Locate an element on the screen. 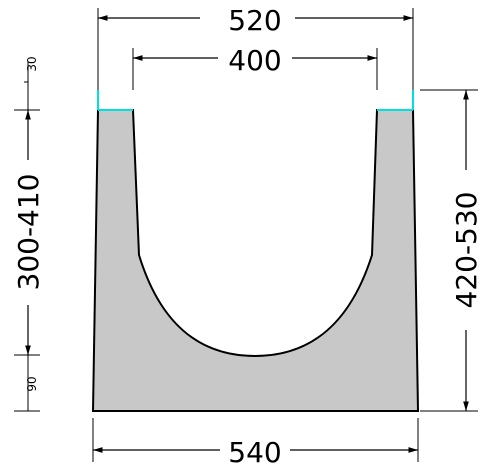  dimension-top-inner: 400 is located at coordinates (255, 60).